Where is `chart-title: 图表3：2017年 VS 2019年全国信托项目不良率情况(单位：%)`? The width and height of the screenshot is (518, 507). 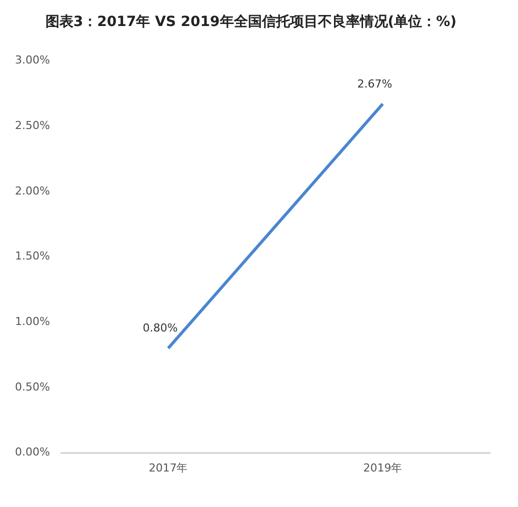 chart-title: 图表3：2017年 VS 2019年全国信托项目不良率情况(单位：%) is located at coordinates (251, 21).